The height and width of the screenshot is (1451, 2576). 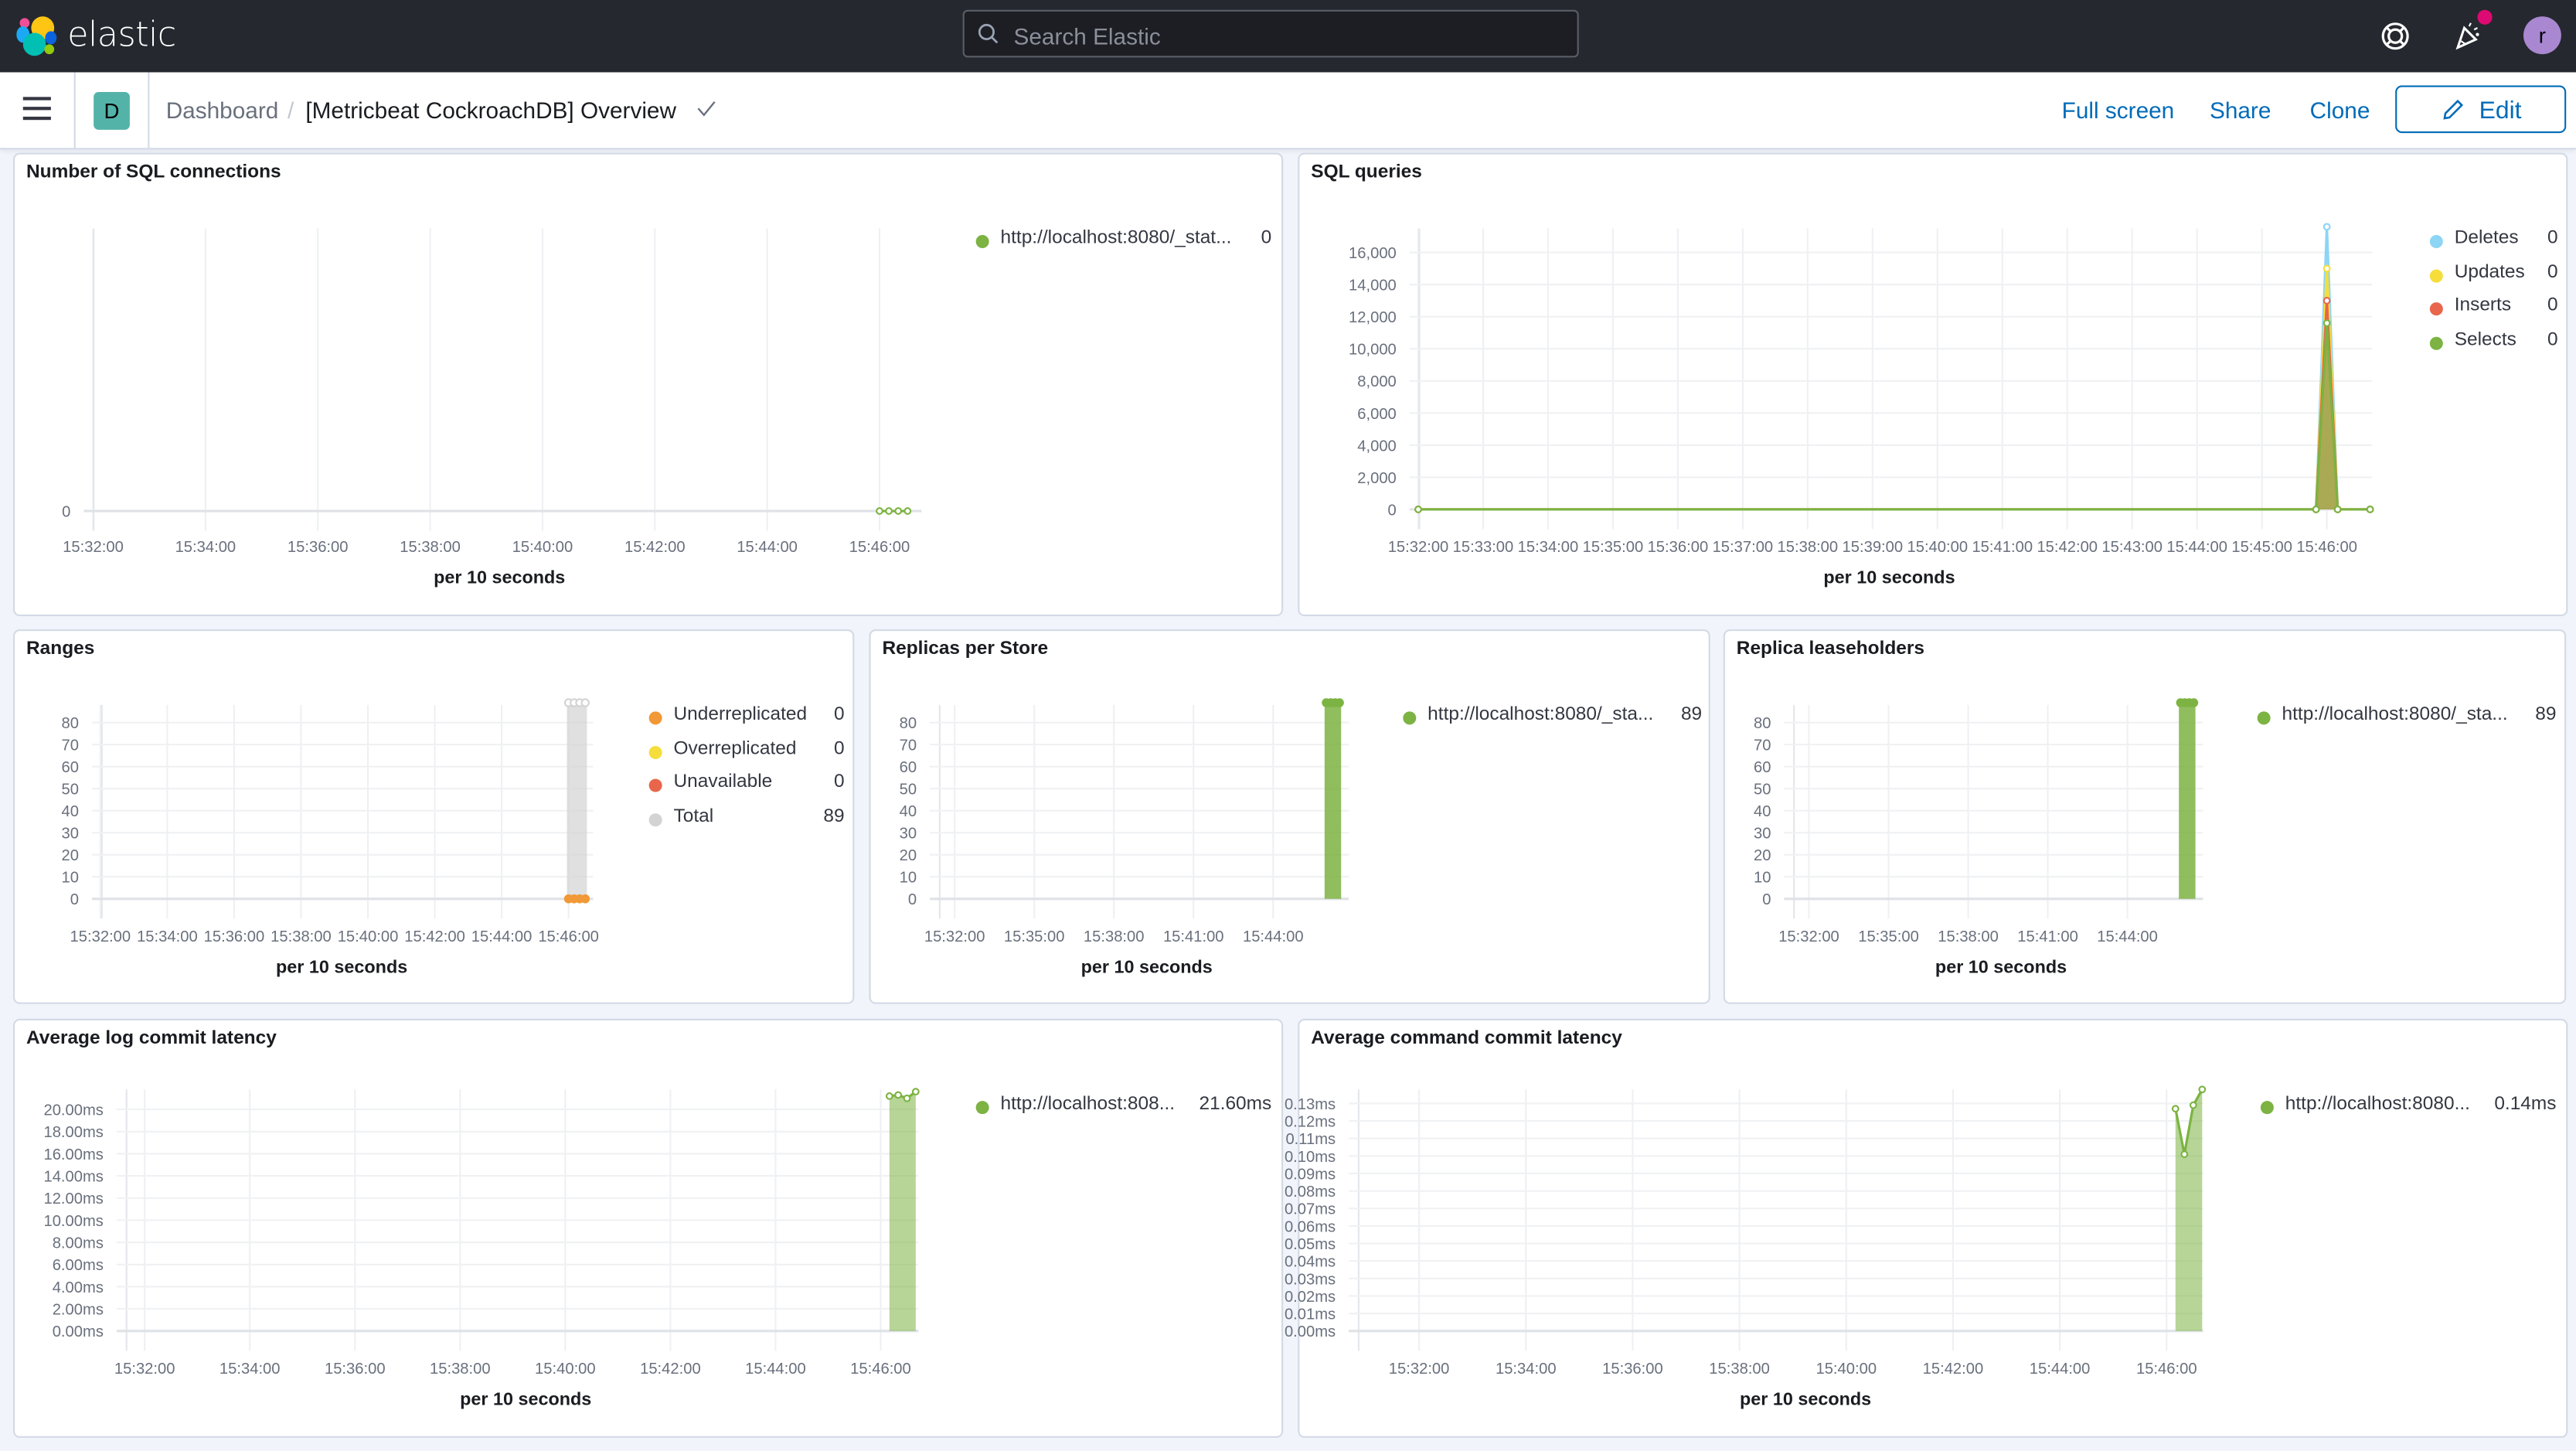 I want to click on y-tick-label: 0.02ms, so click(x=1310, y=1297).